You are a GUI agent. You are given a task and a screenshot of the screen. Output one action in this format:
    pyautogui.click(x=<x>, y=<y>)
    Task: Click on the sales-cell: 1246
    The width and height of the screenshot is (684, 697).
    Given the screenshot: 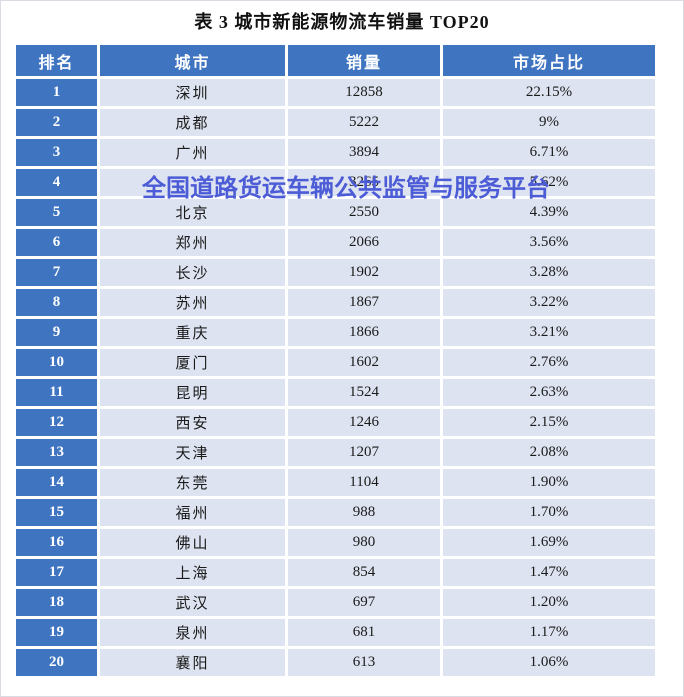 What is the action you would take?
    pyautogui.click(x=364, y=422)
    